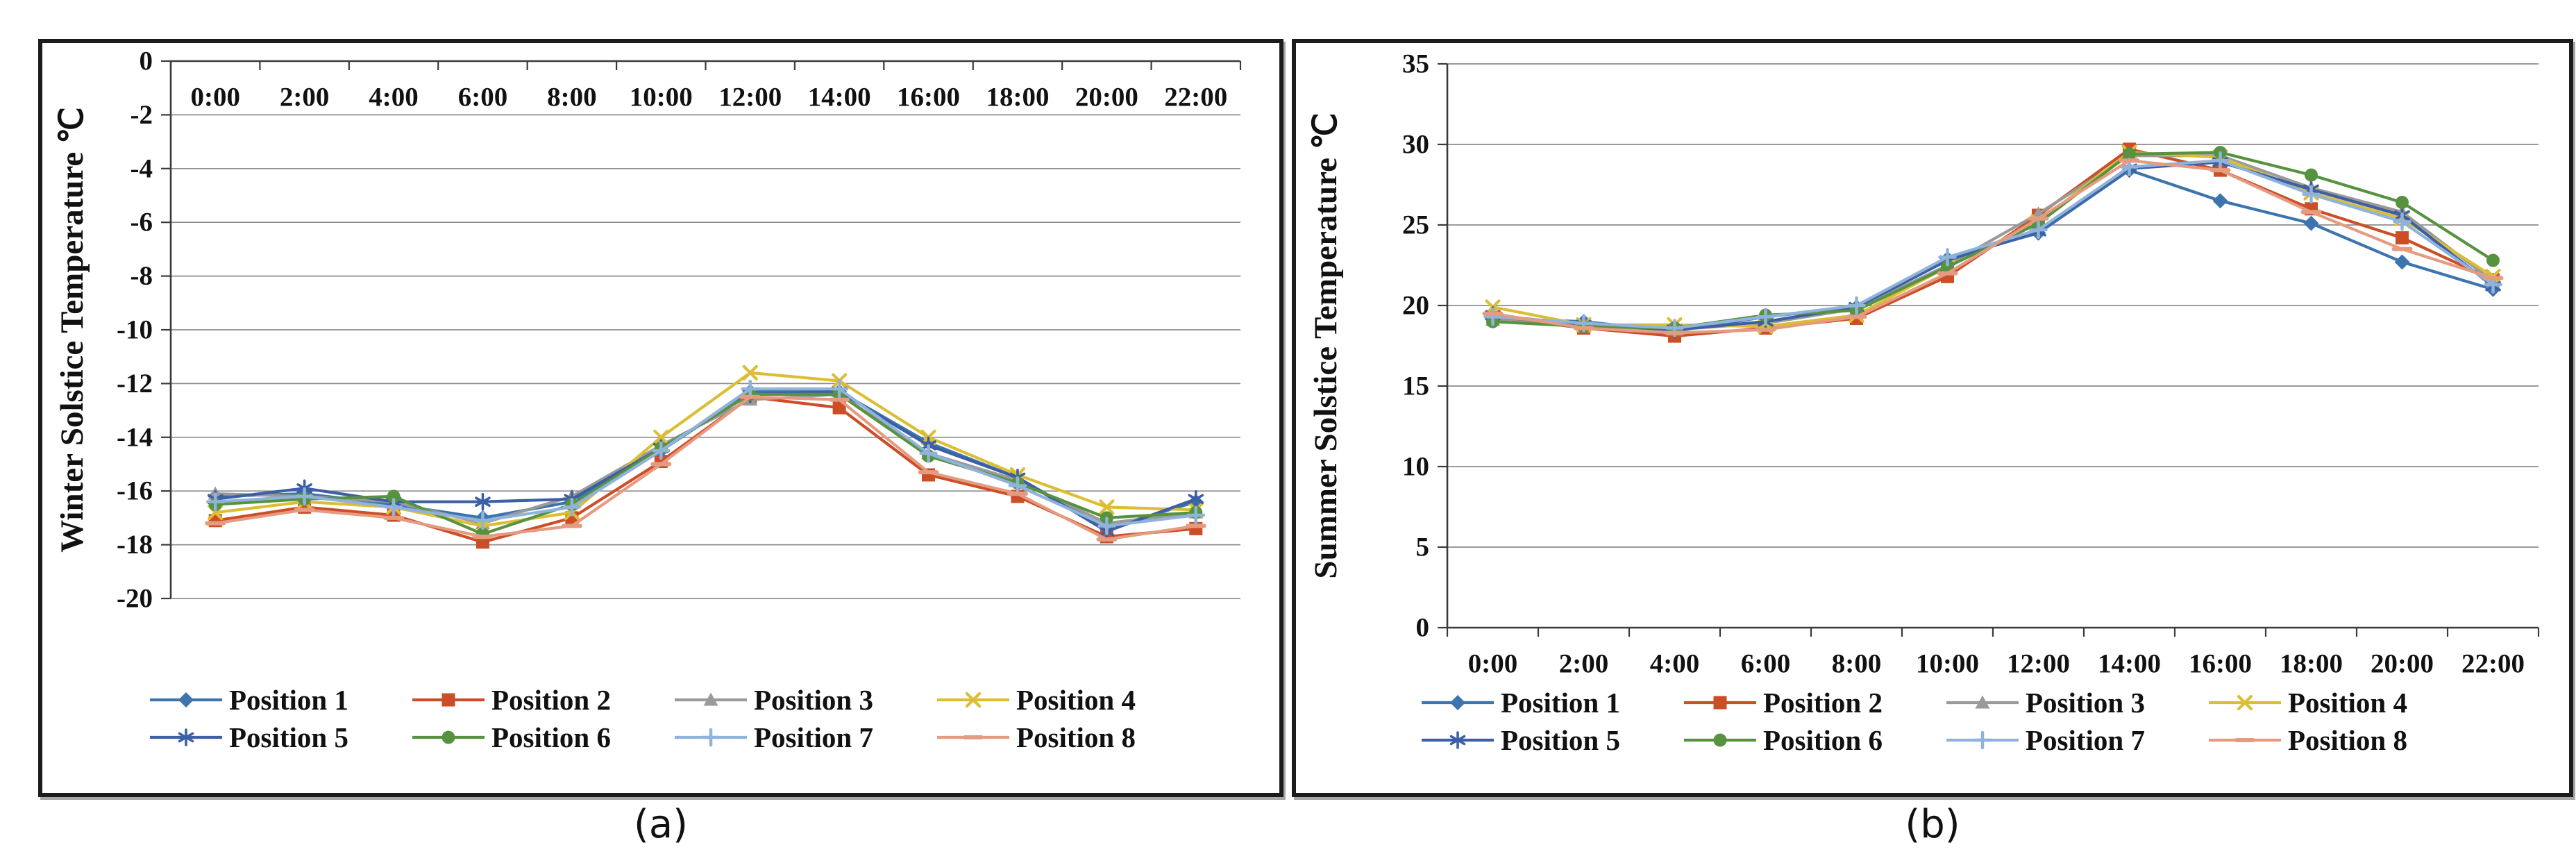 This screenshot has height=854, width=2576. I want to click on y-axis-tick-labels: 35 30 25 20 15 10 5 0, so click(1415, 346).